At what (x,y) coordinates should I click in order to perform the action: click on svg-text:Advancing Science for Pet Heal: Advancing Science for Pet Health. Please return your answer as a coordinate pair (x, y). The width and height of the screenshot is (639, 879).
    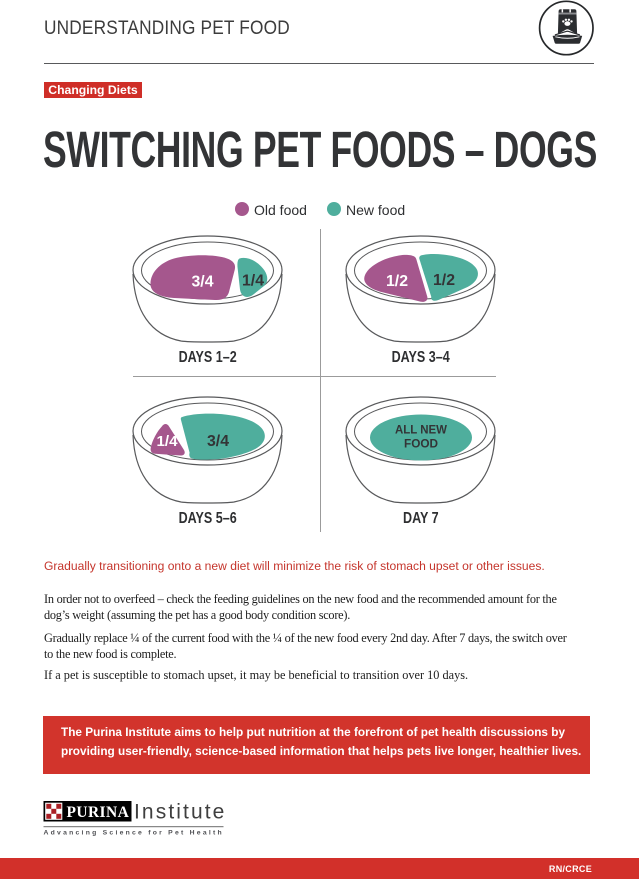
    Looking at the image, I should click on (134, 832).